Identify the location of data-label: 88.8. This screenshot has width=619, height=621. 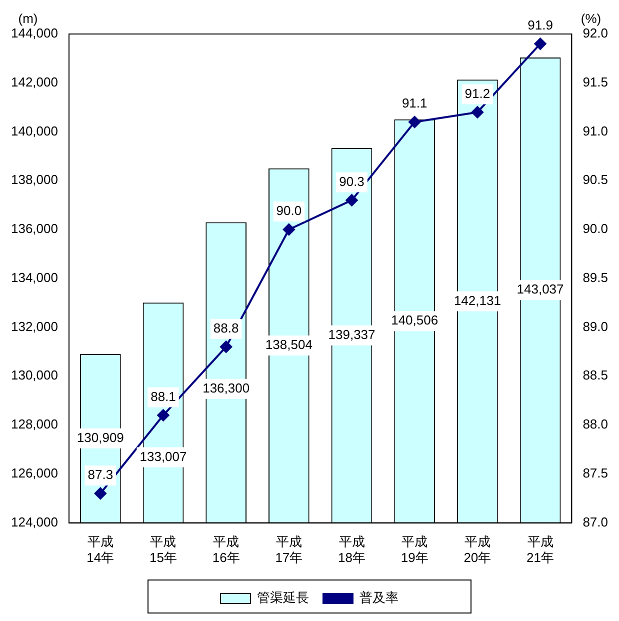
(226, 328).